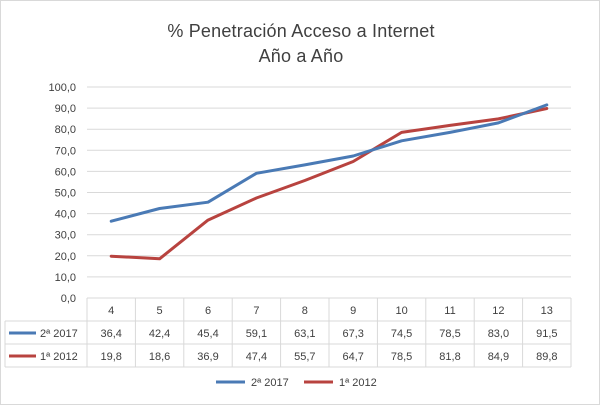 The image size is (600, 406). I want to click on table-cell-value: 45,4, so click(207, 334).